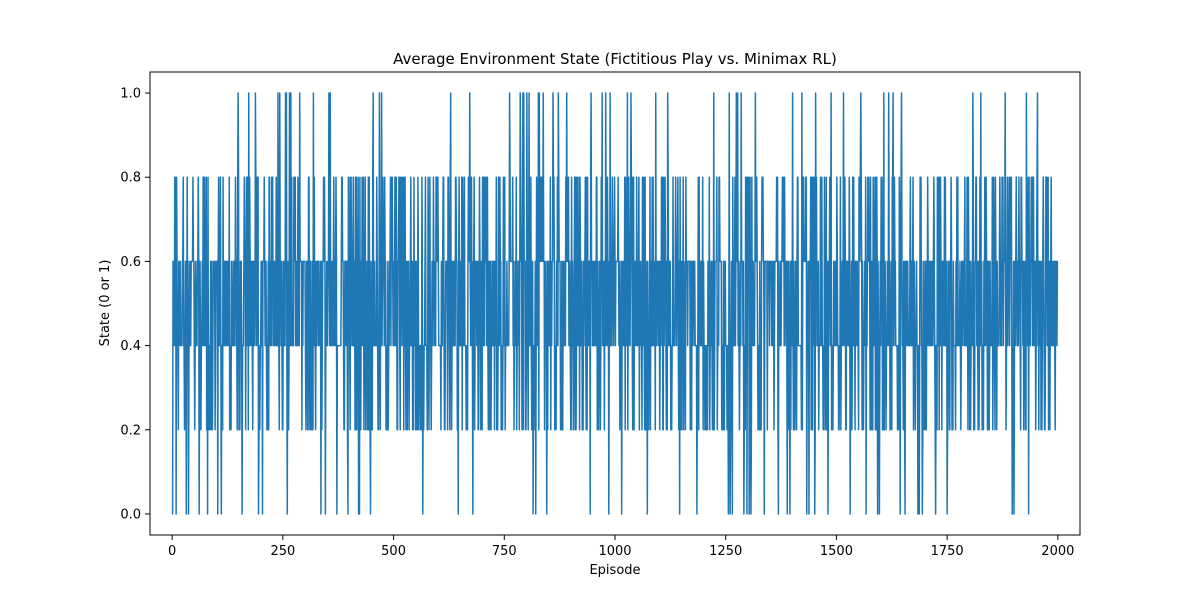  Describe the element at coordinates (836, 551) in the screenshot. I see `x-tick-label: 1500` at that location.